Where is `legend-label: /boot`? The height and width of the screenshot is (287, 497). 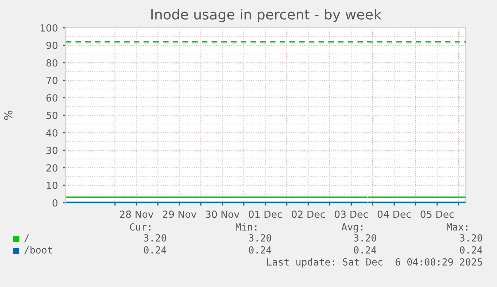
legend-label: /boot is located at coordinates (38, 250).